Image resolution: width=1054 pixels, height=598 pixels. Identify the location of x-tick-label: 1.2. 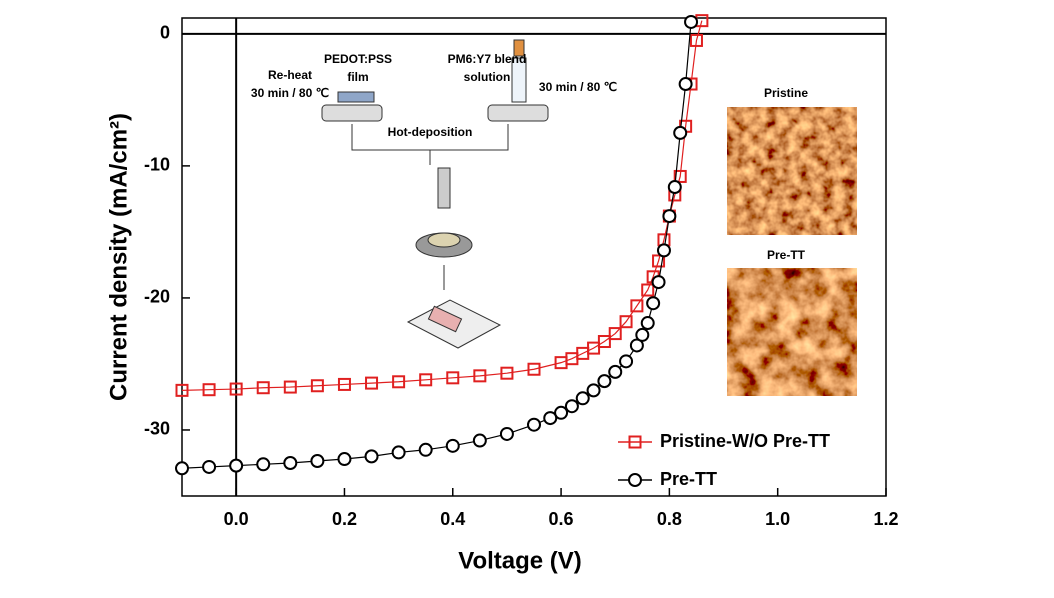
(885, 519).